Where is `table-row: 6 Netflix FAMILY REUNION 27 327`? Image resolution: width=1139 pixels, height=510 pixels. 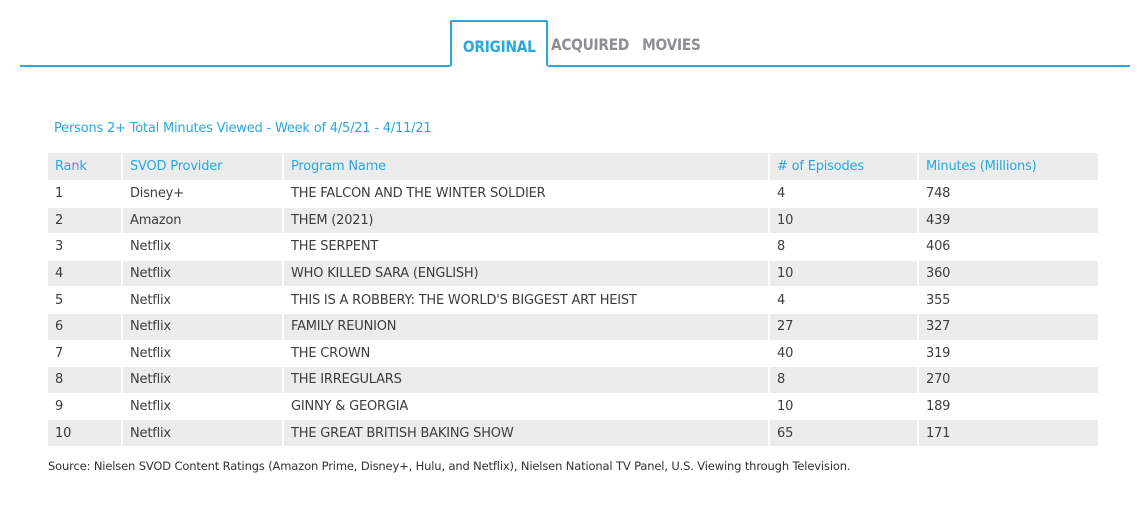
table-row: 6 Netflix FAMILY REUNION 27 327 is located at coordinates (574, 326).